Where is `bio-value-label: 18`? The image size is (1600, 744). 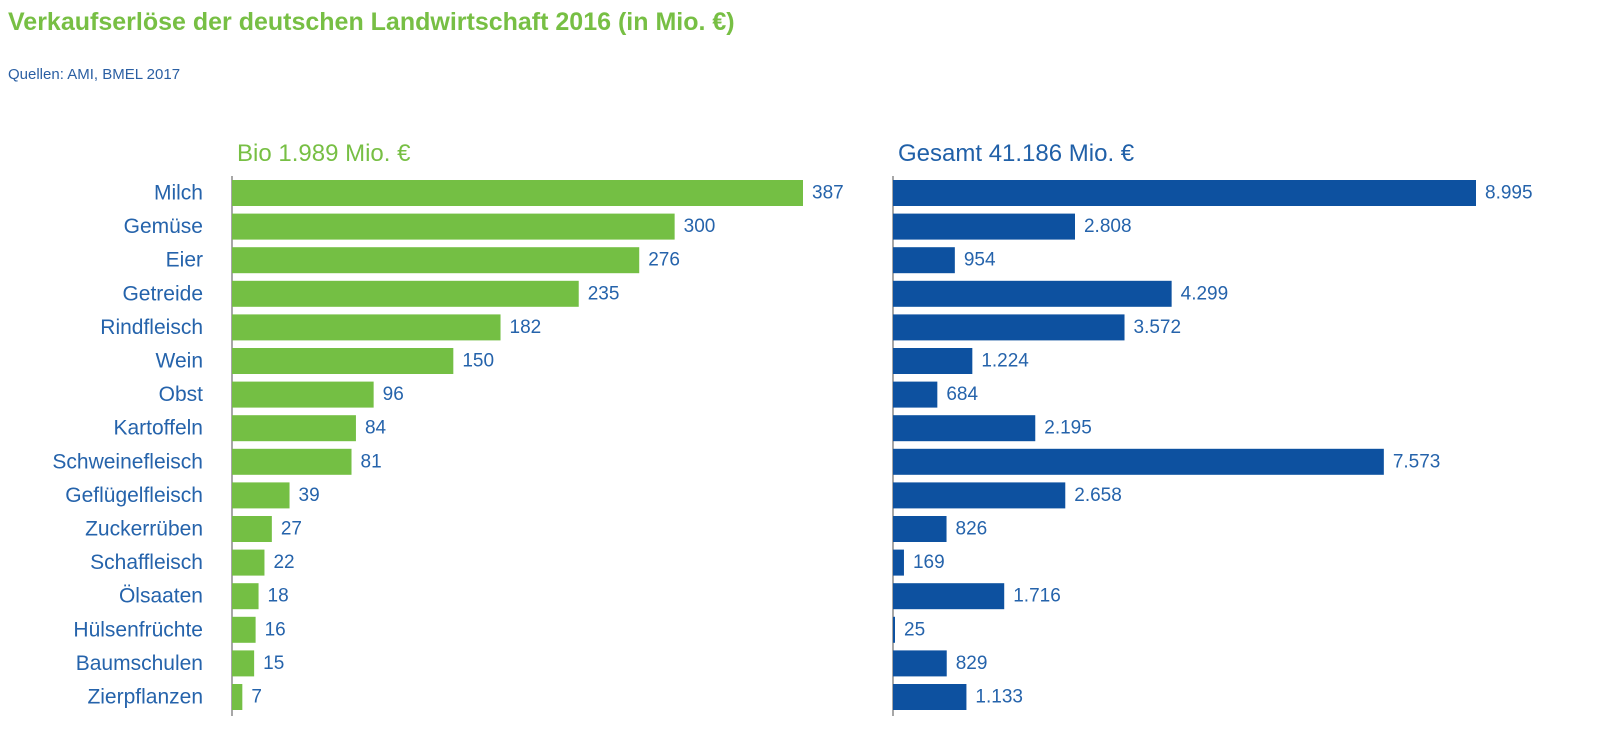
bio-value-label: 18 is located at coordinates (278, 596).